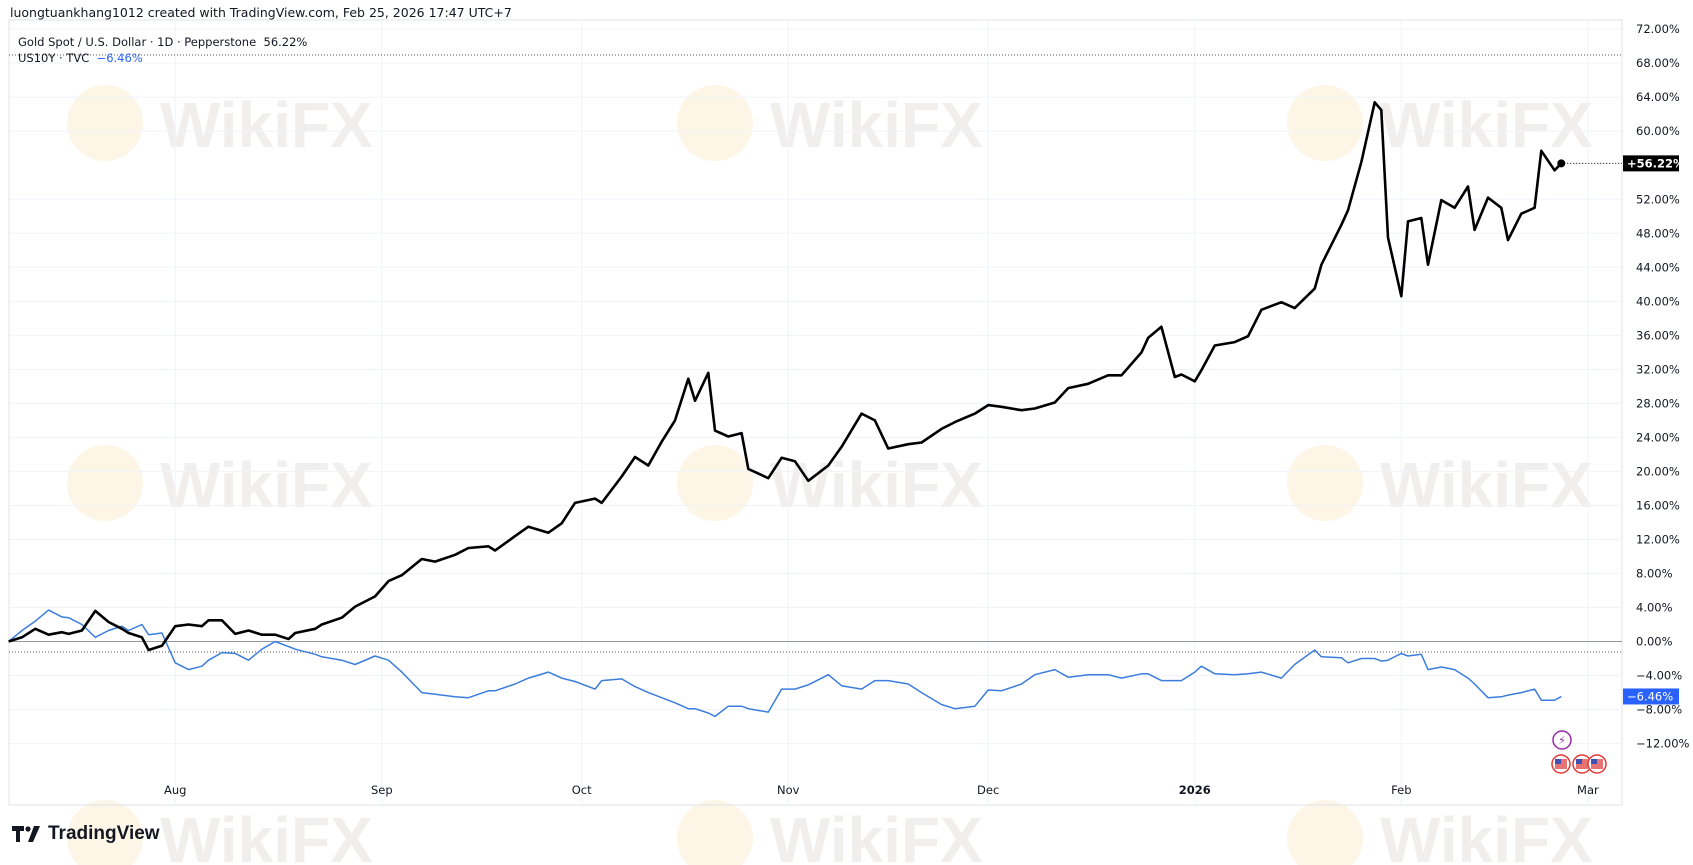 This screenshot has width=1693, height=865. I want to click on gold-last-value-badge, so click(1651, 163).